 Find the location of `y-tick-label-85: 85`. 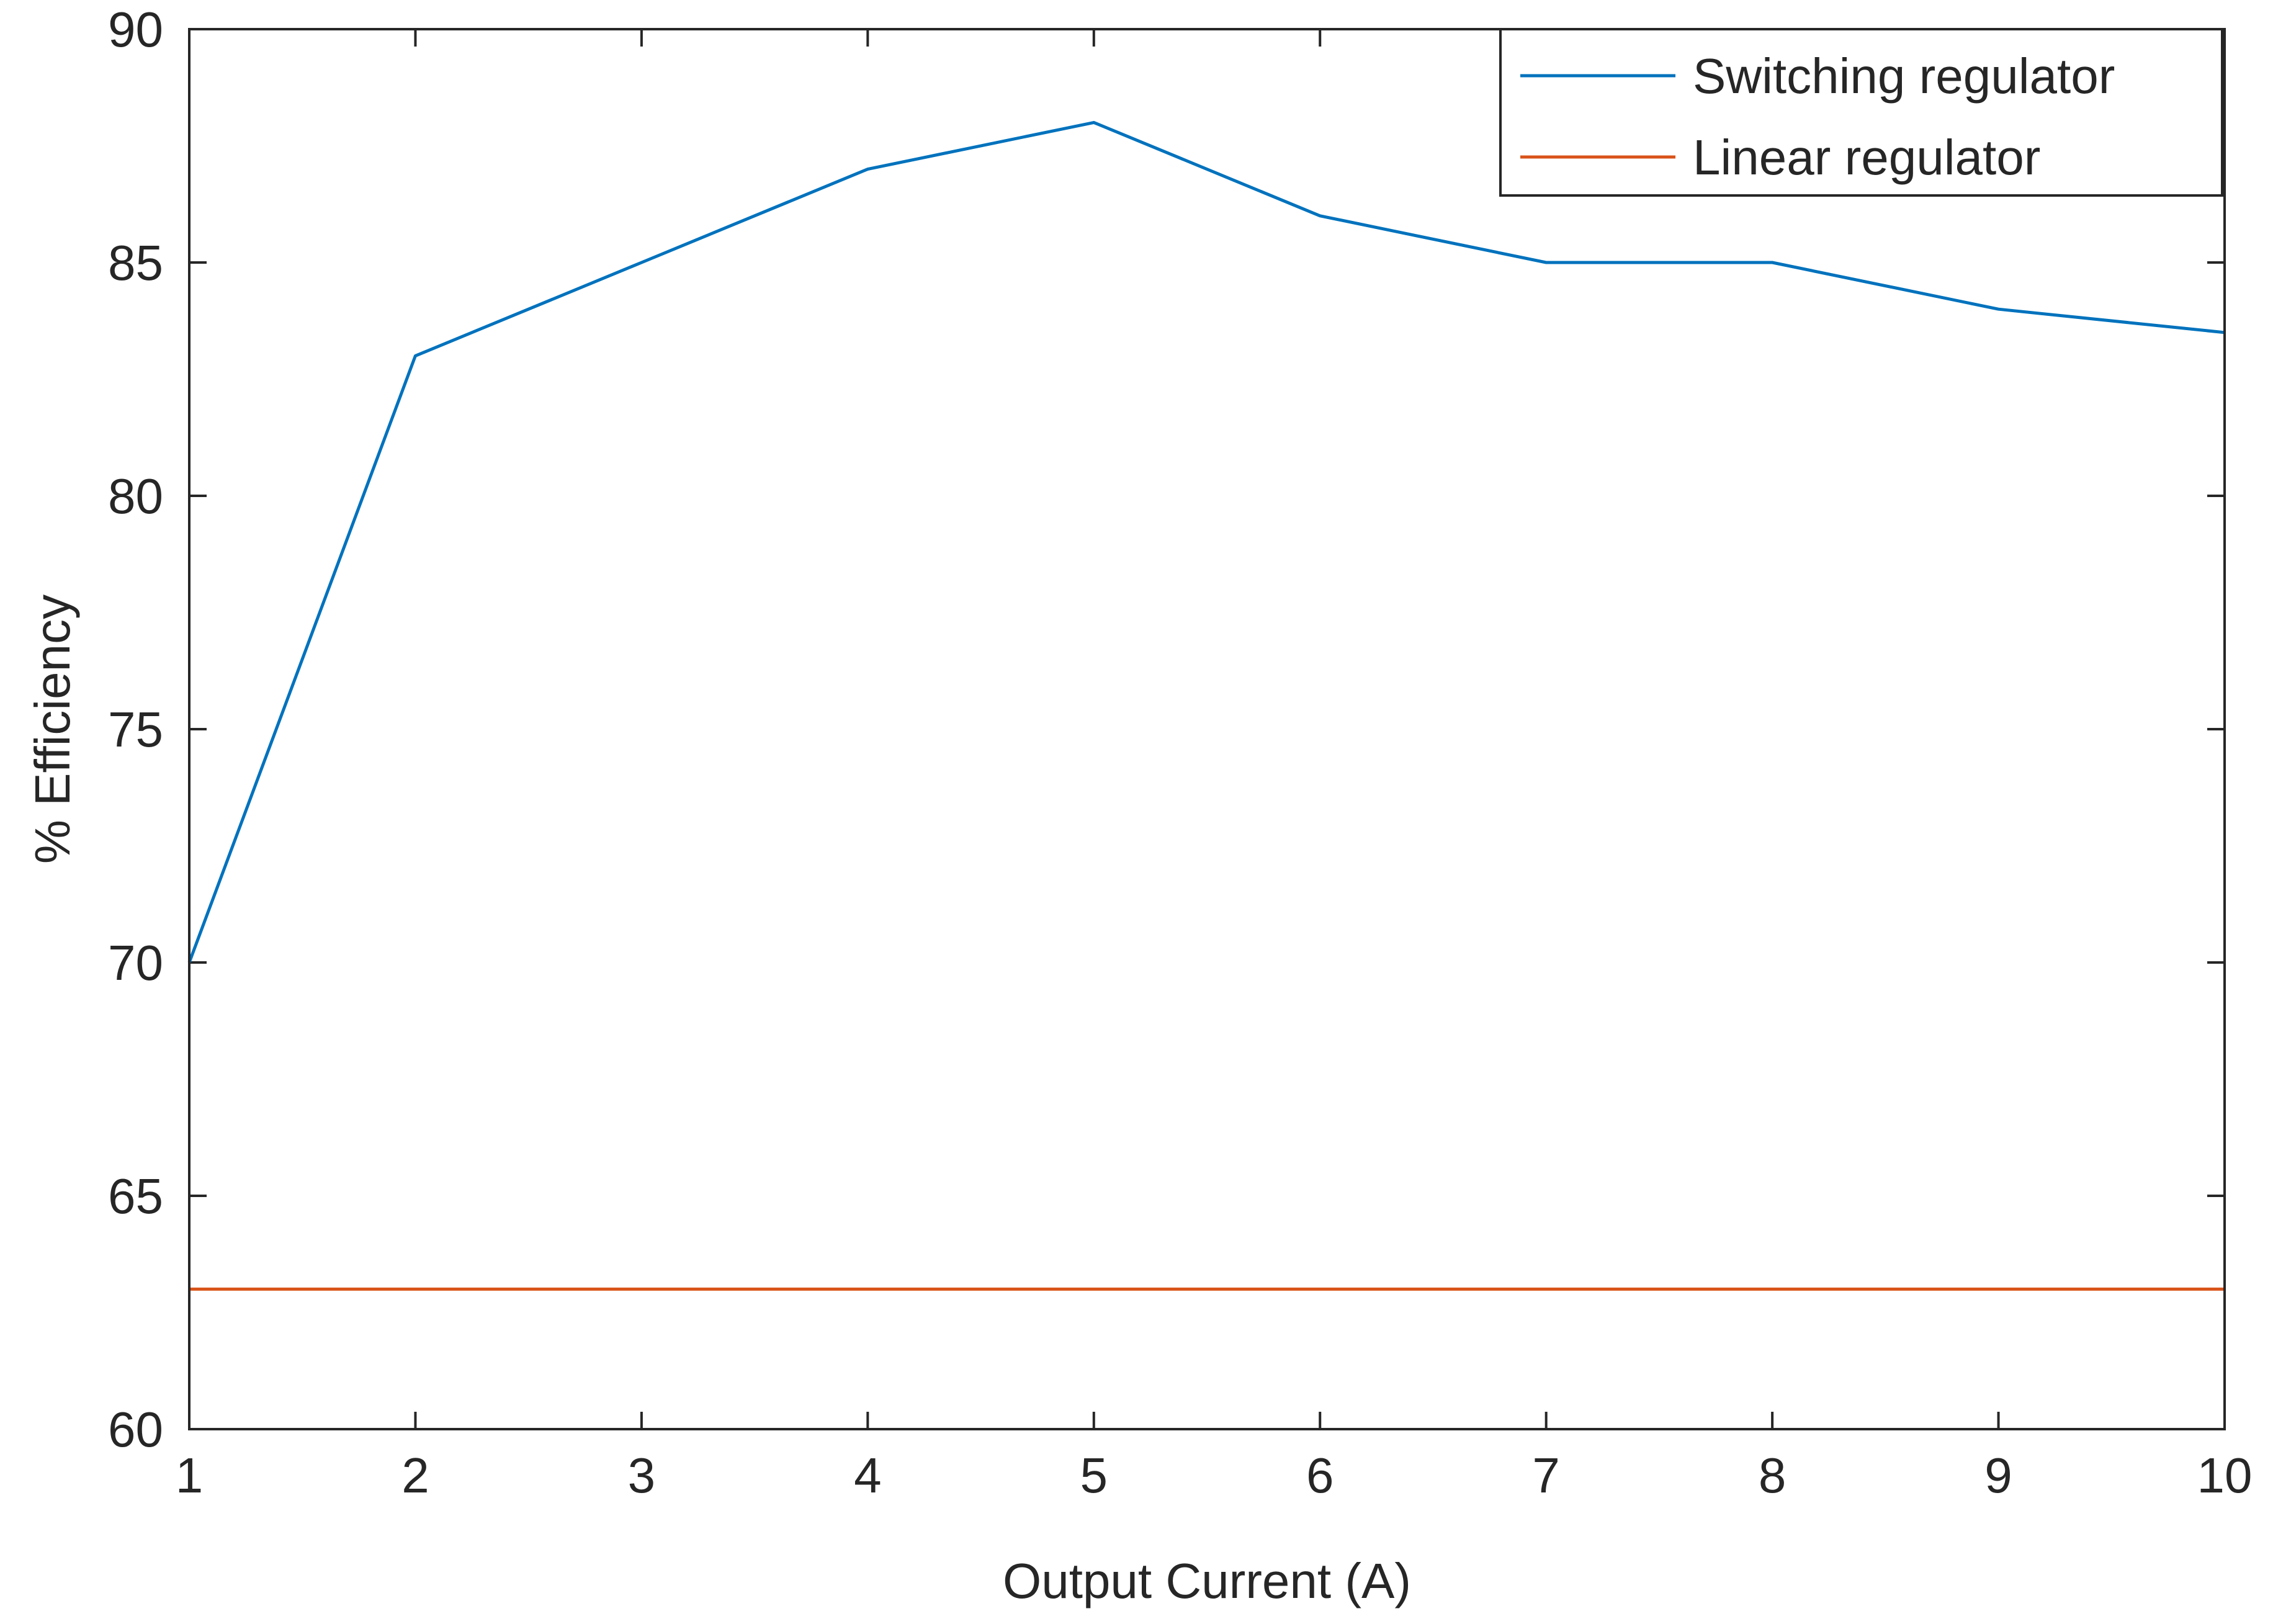

y-tick-label-85: 85 is located at coordinates (135, 262).